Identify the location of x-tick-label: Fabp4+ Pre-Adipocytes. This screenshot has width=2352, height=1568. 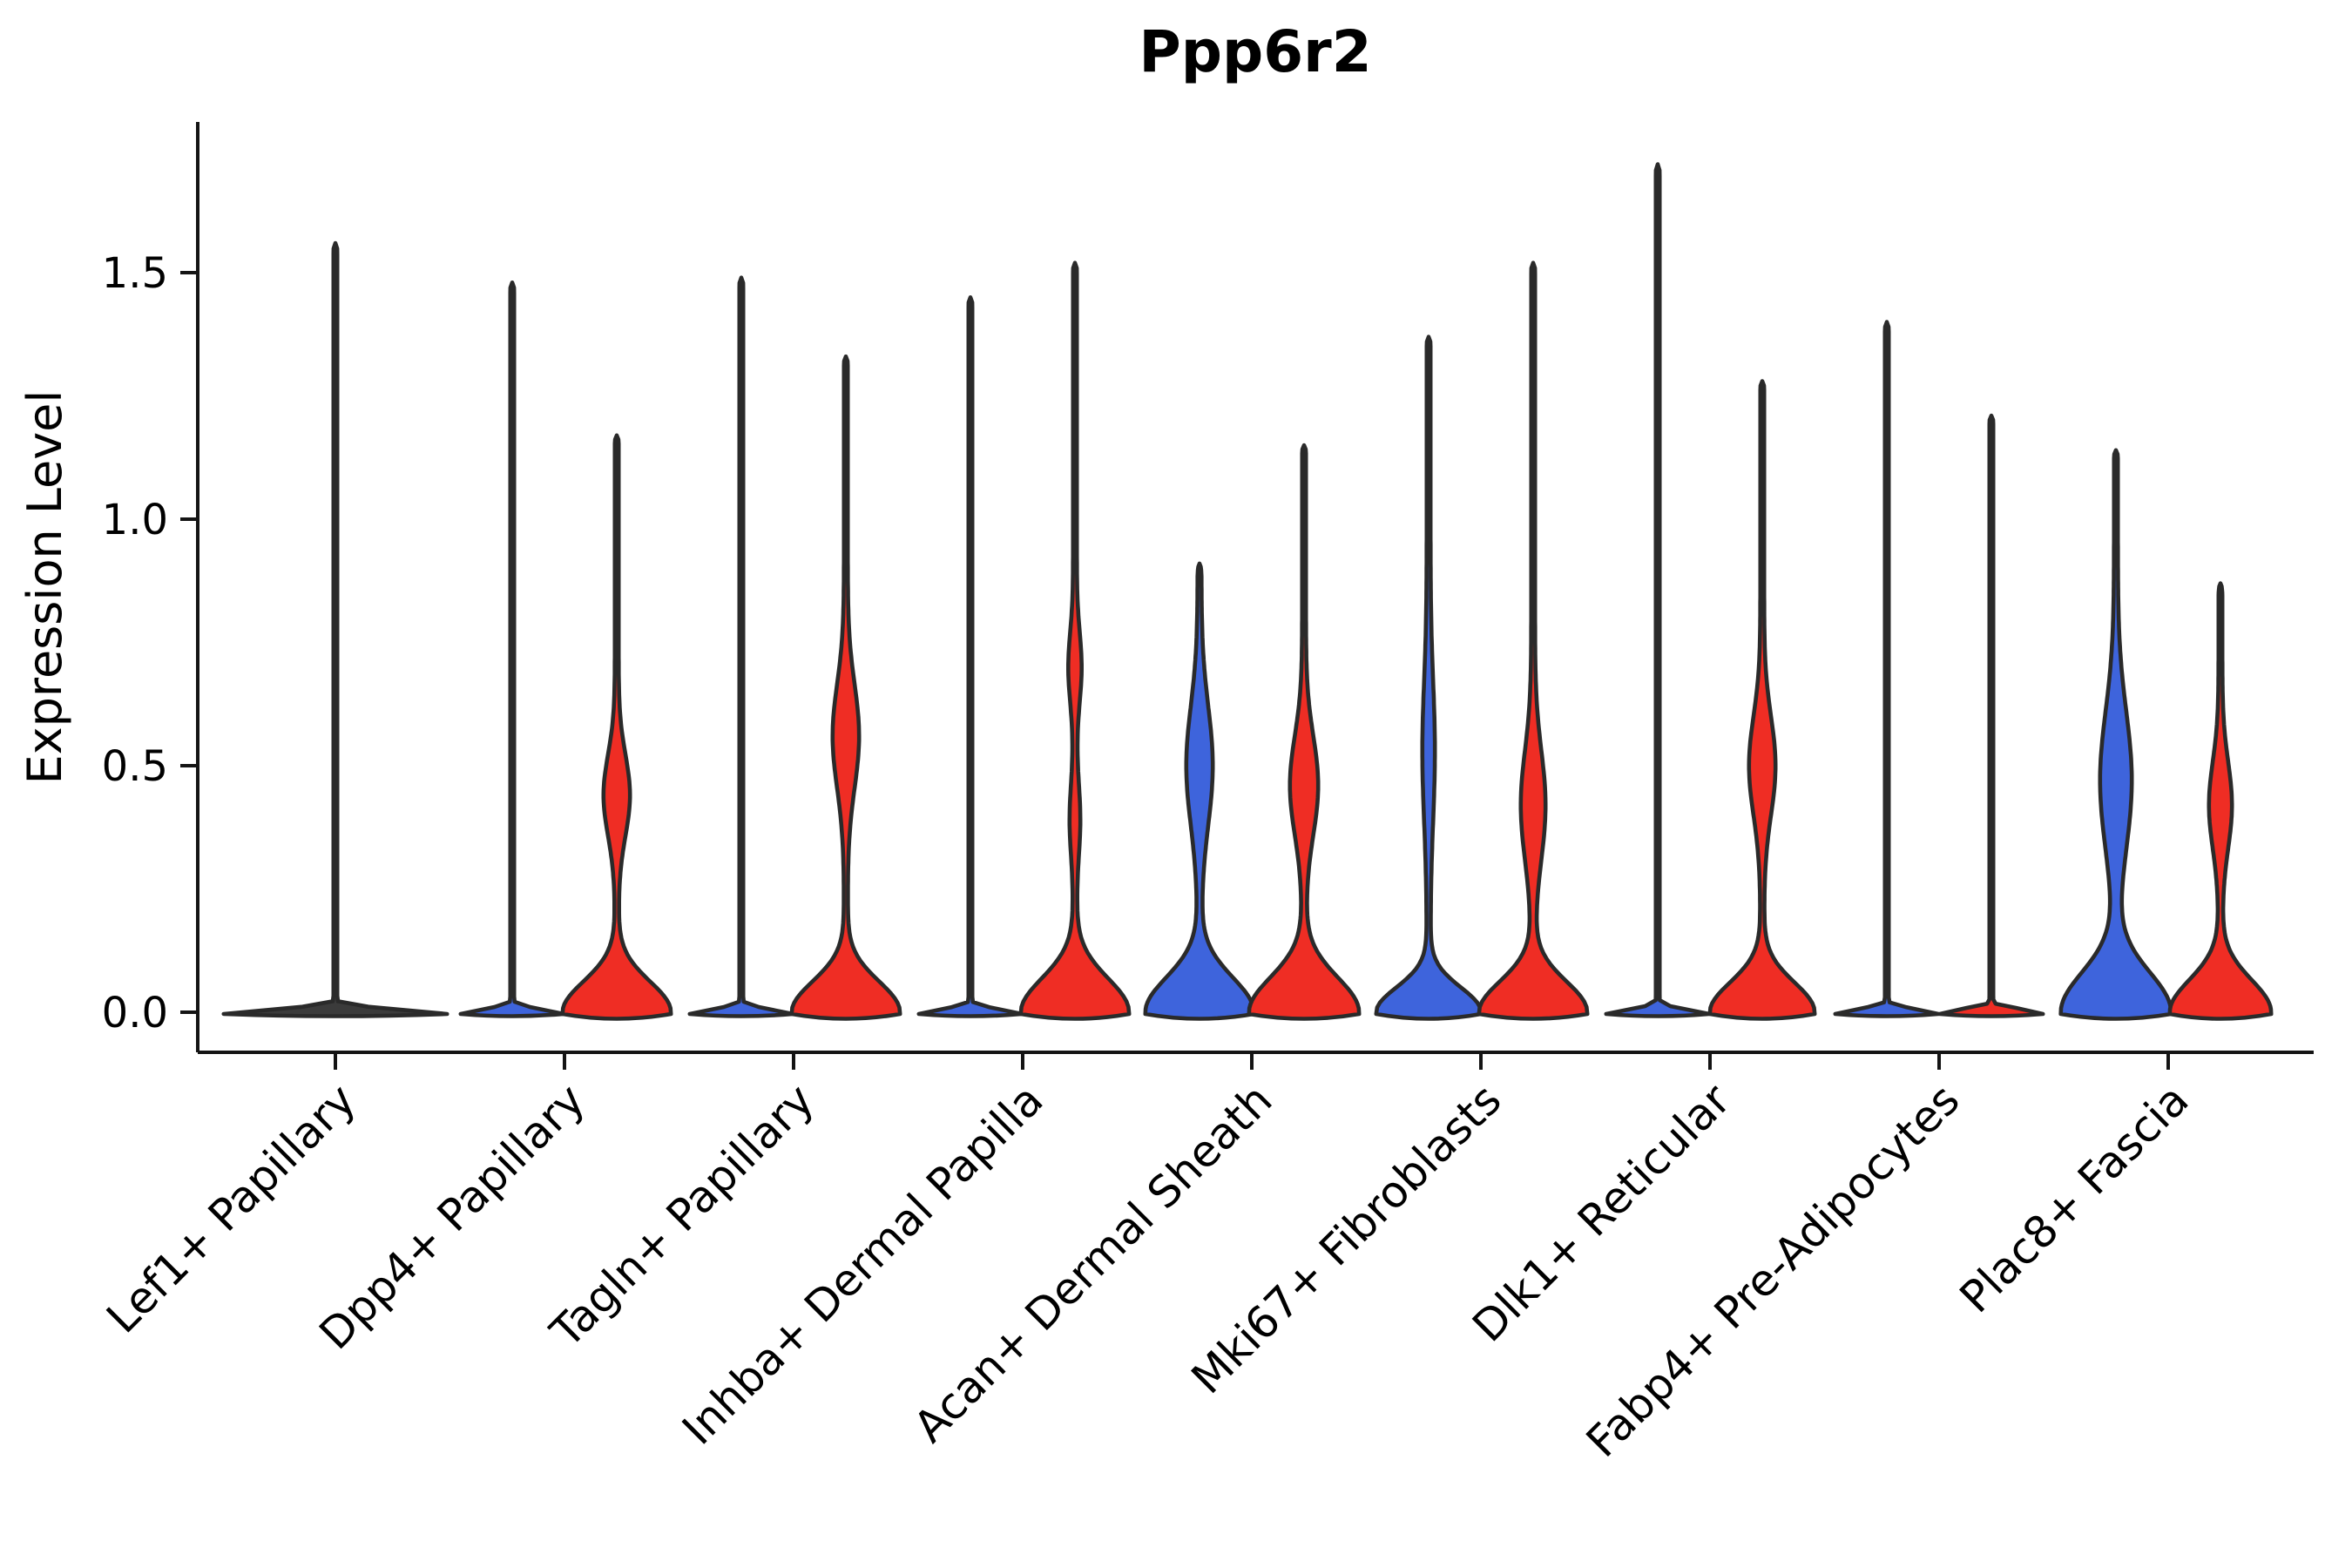
(1773, 1270).